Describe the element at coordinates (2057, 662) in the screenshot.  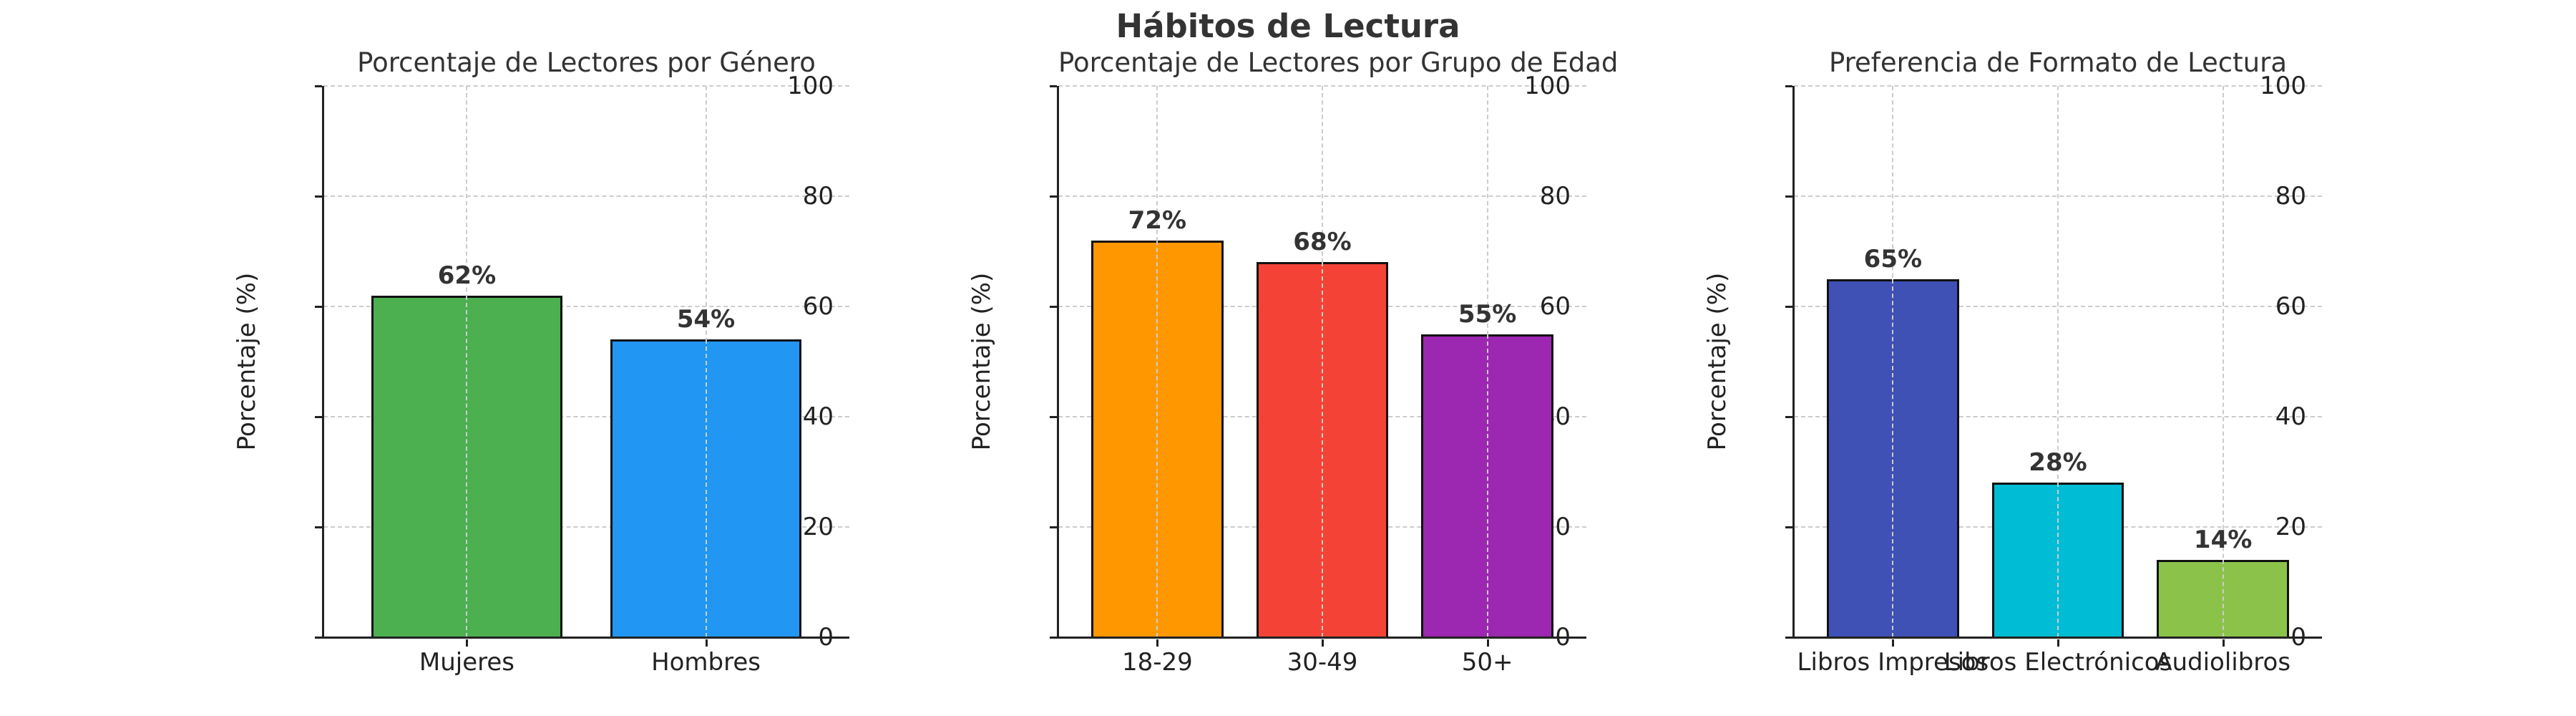
I see `x-tick-label: Libros Electrónicos` at that location.